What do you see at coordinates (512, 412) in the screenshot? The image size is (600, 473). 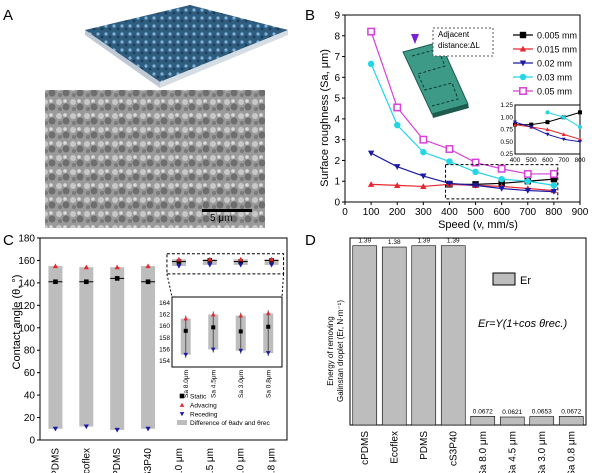 I see `d-value-label: 0.0621` at bounding box center [512, 412].